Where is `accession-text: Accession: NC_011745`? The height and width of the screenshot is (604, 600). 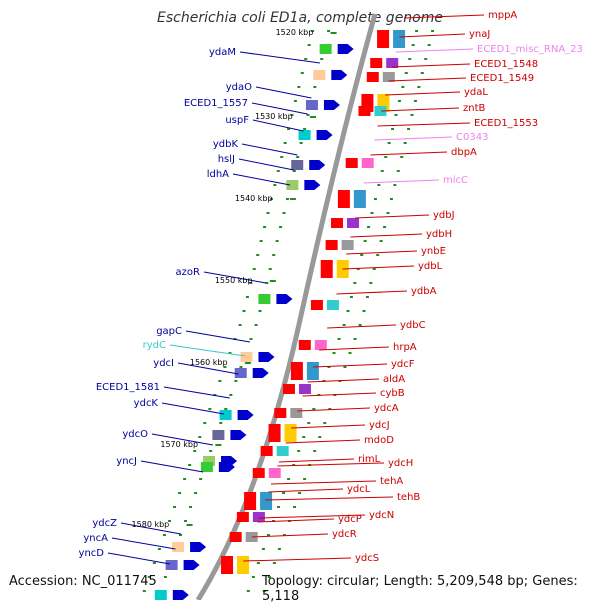
accession-text: Accession: NC_011745 is located at coordinates (83, 581).